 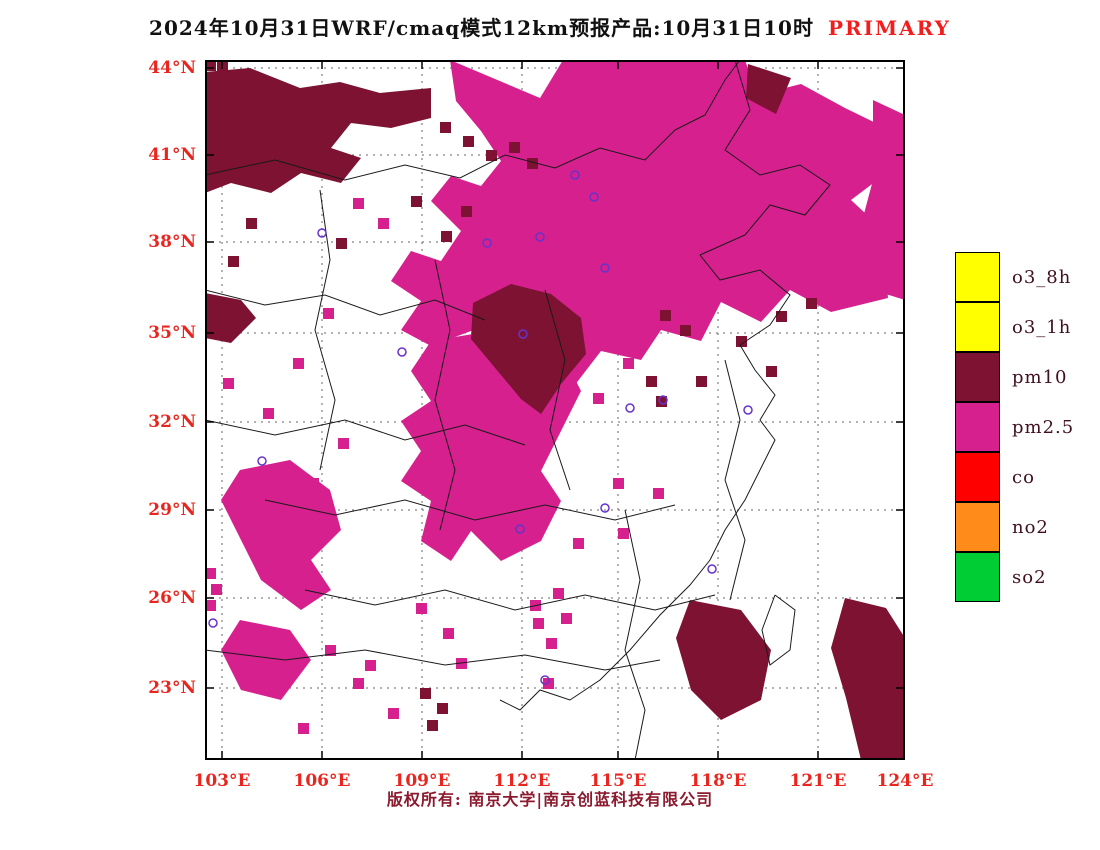 What do you see at coordinates (818, 781) in the screenshot?
I see `lon-label: 121°E` at bounding box center [818, 781].